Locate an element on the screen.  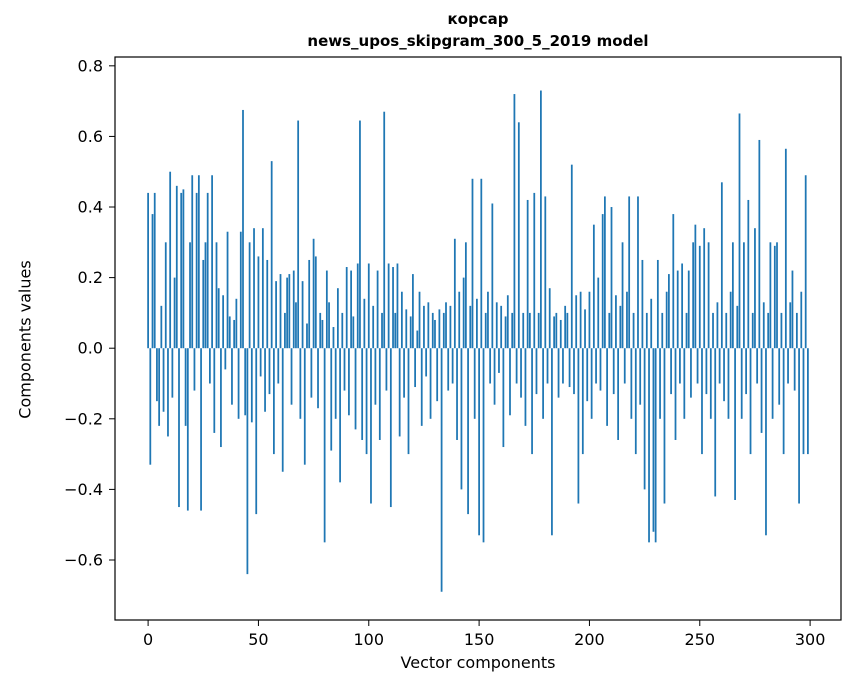
y-tick-label: 0.8 is located at coordinates (90, 65).